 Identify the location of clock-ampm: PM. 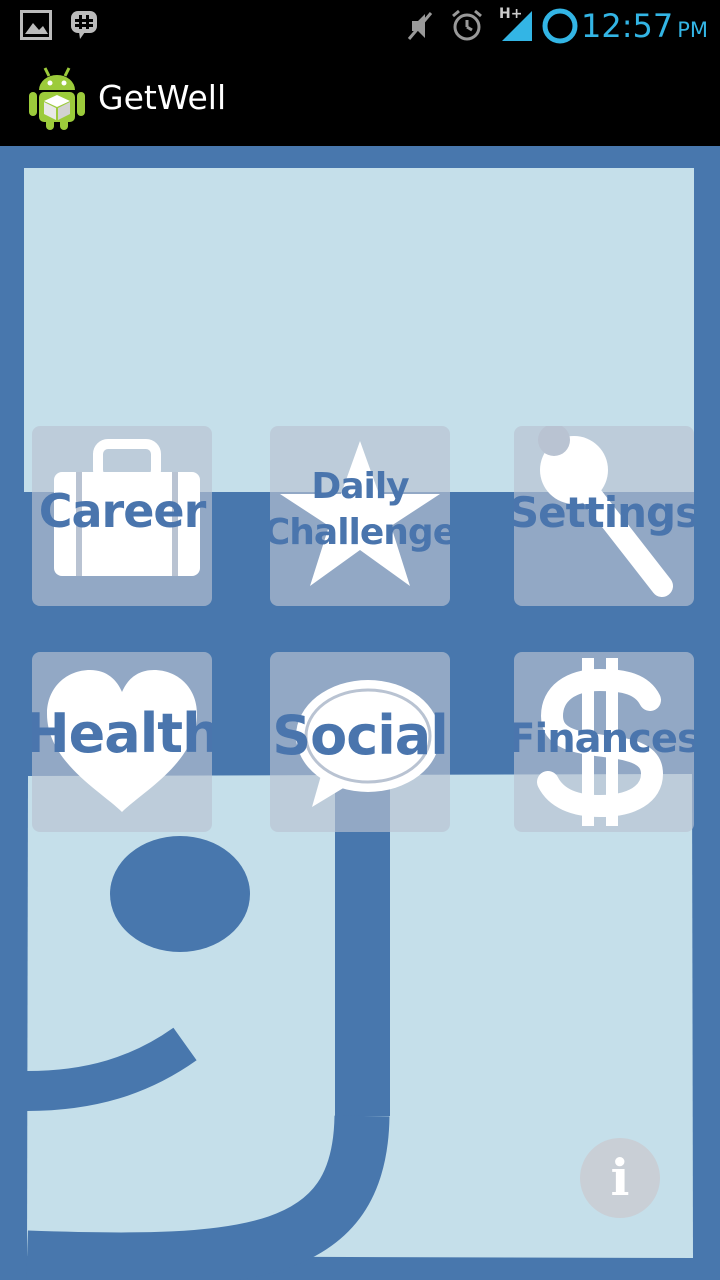
(692, 30).